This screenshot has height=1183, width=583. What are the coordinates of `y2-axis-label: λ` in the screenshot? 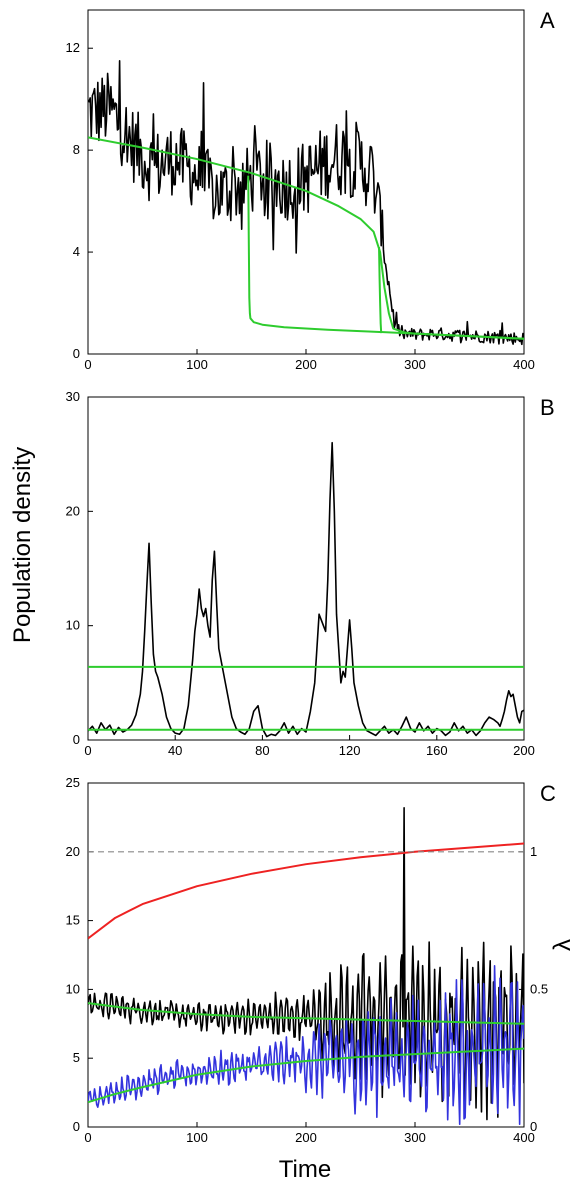 It's located at (562, 945).